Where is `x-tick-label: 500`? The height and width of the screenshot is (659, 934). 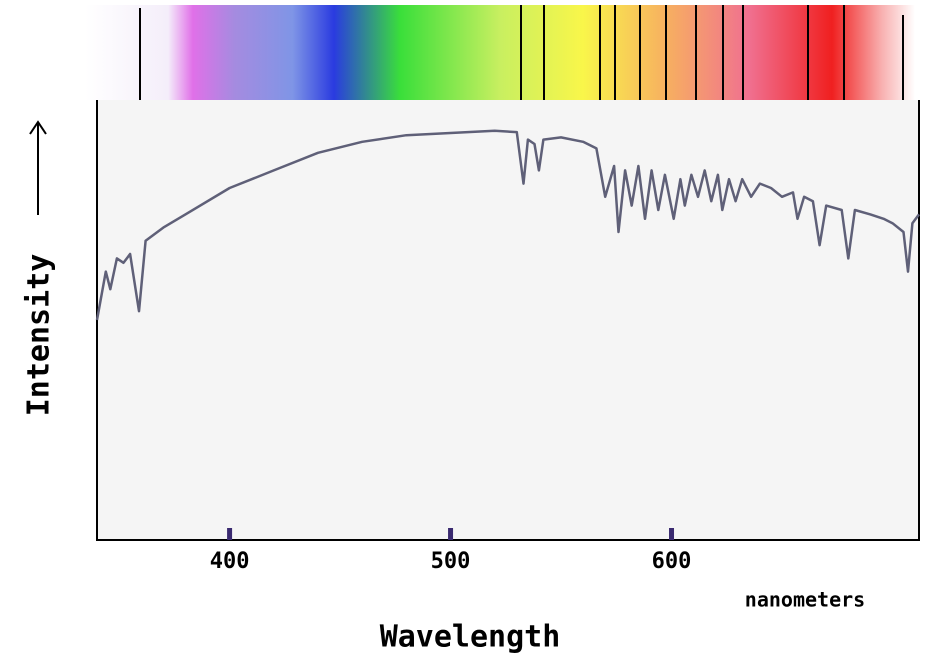
x-tick-label: 500 is located at coordinates (451, 561).